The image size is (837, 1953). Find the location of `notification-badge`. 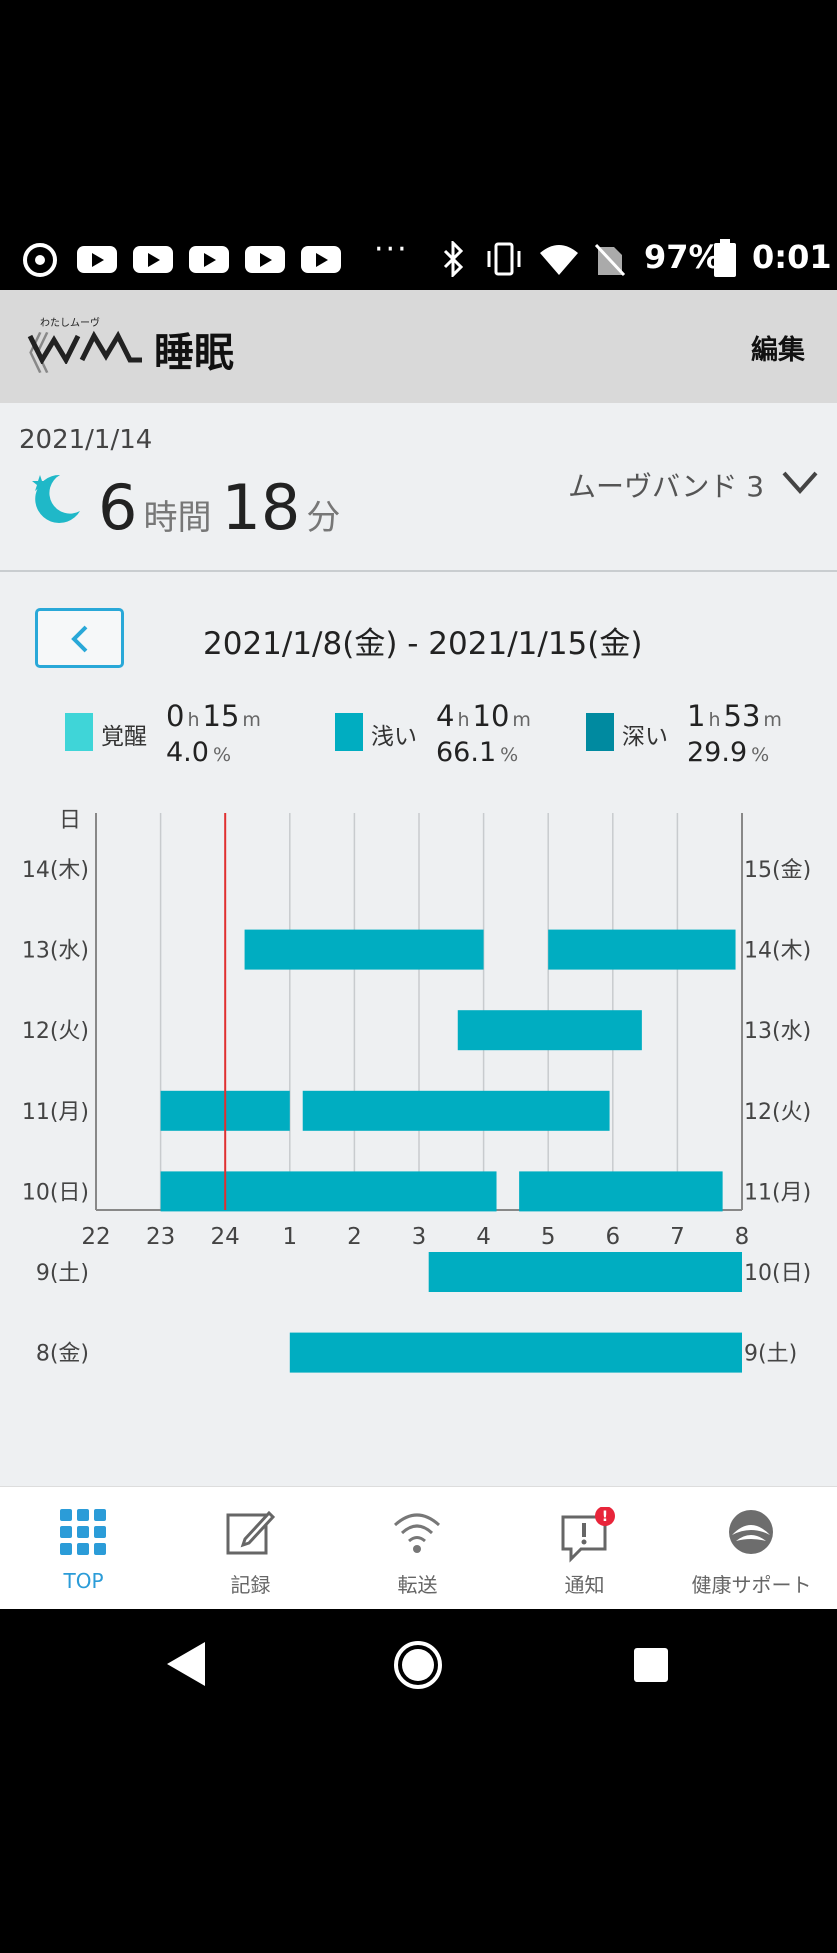

notification-badge is located at coordinates (605, 1516).